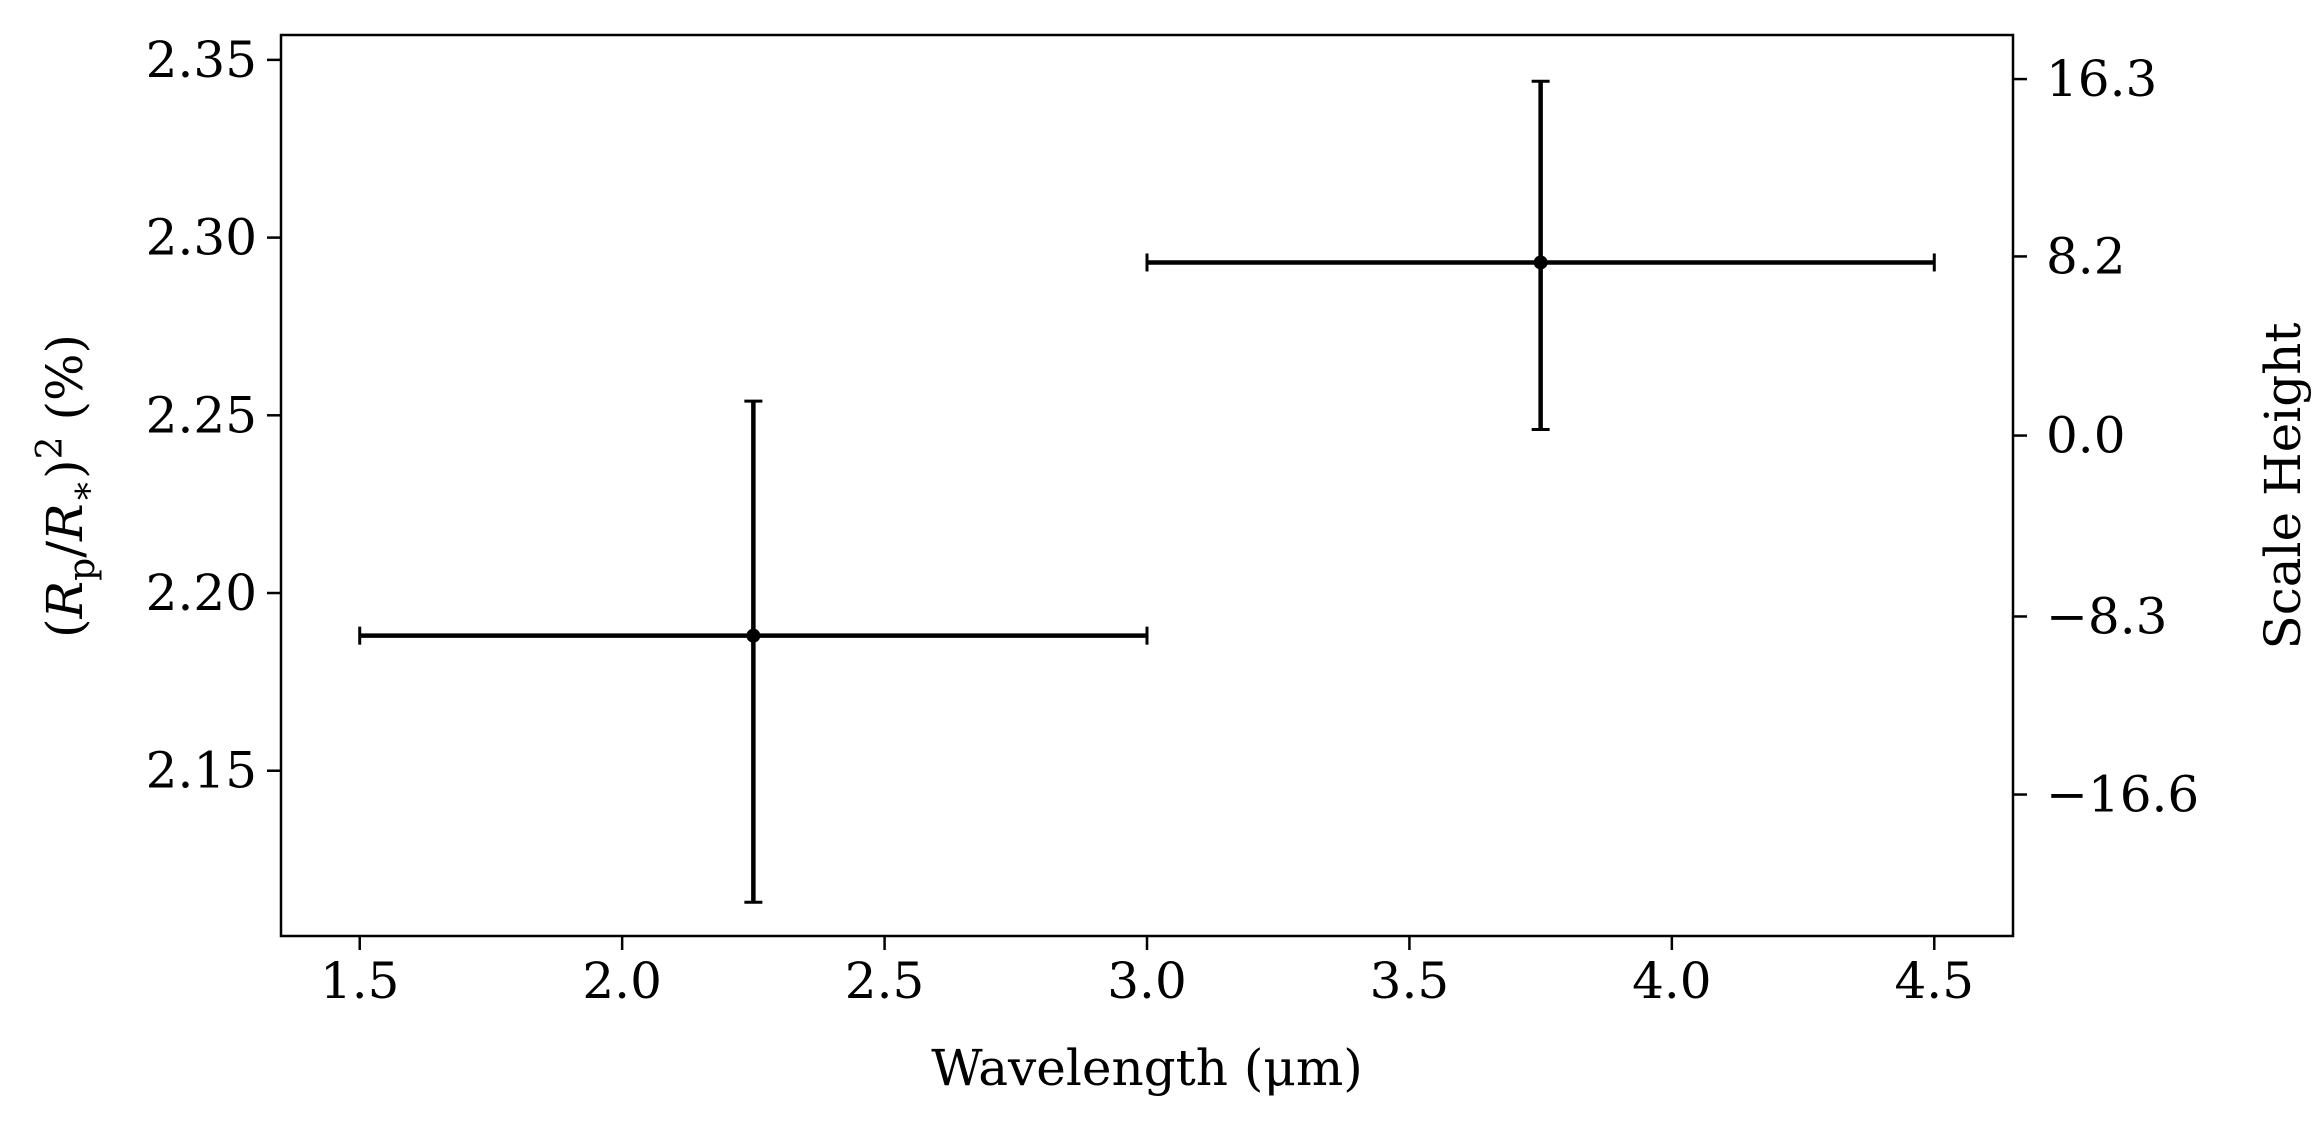  Describe the element at coordinates (65, 522) in the screenshot. I see `y-label-r2: R` at that location.